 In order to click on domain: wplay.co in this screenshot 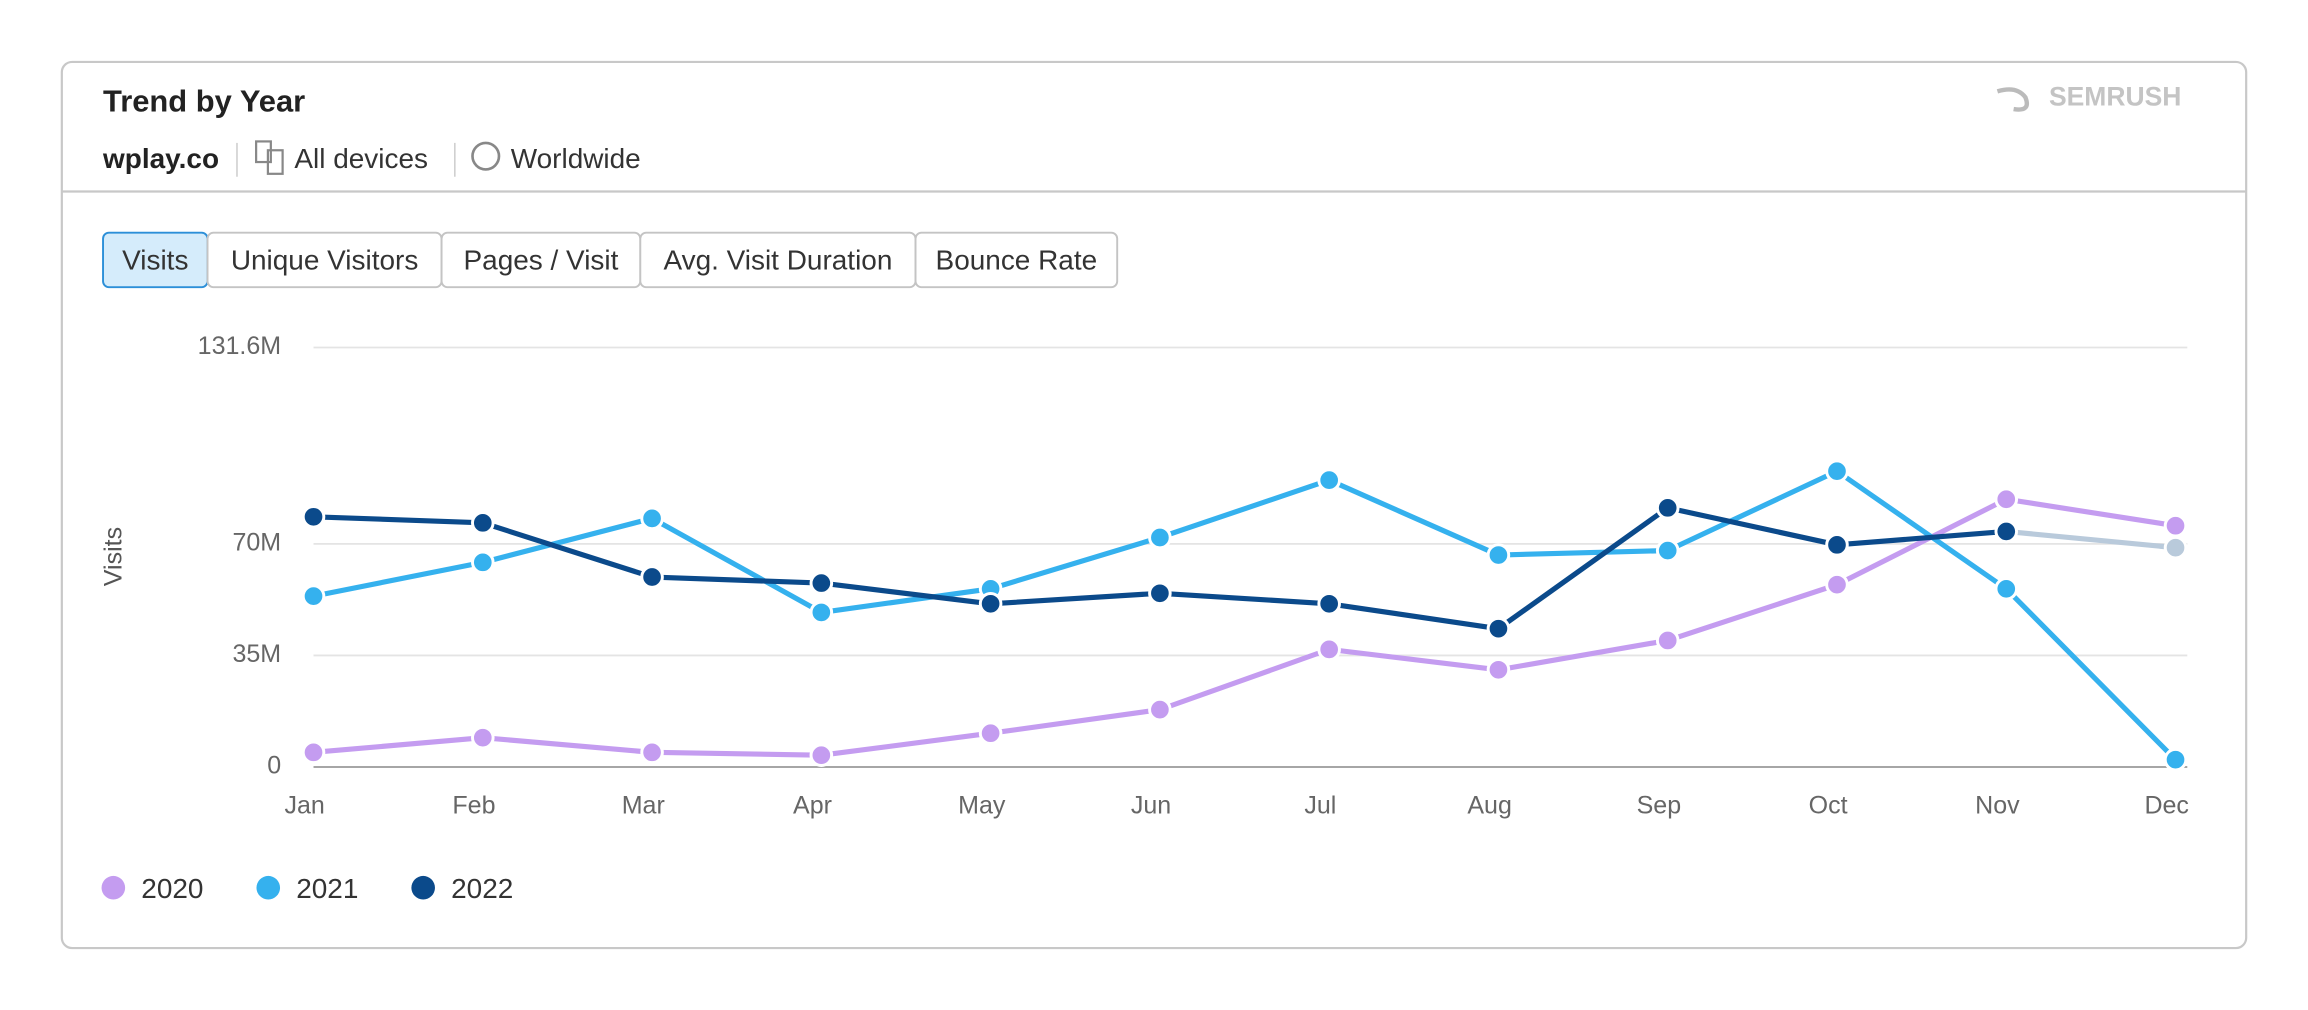, I will do `click(160, 158)`.